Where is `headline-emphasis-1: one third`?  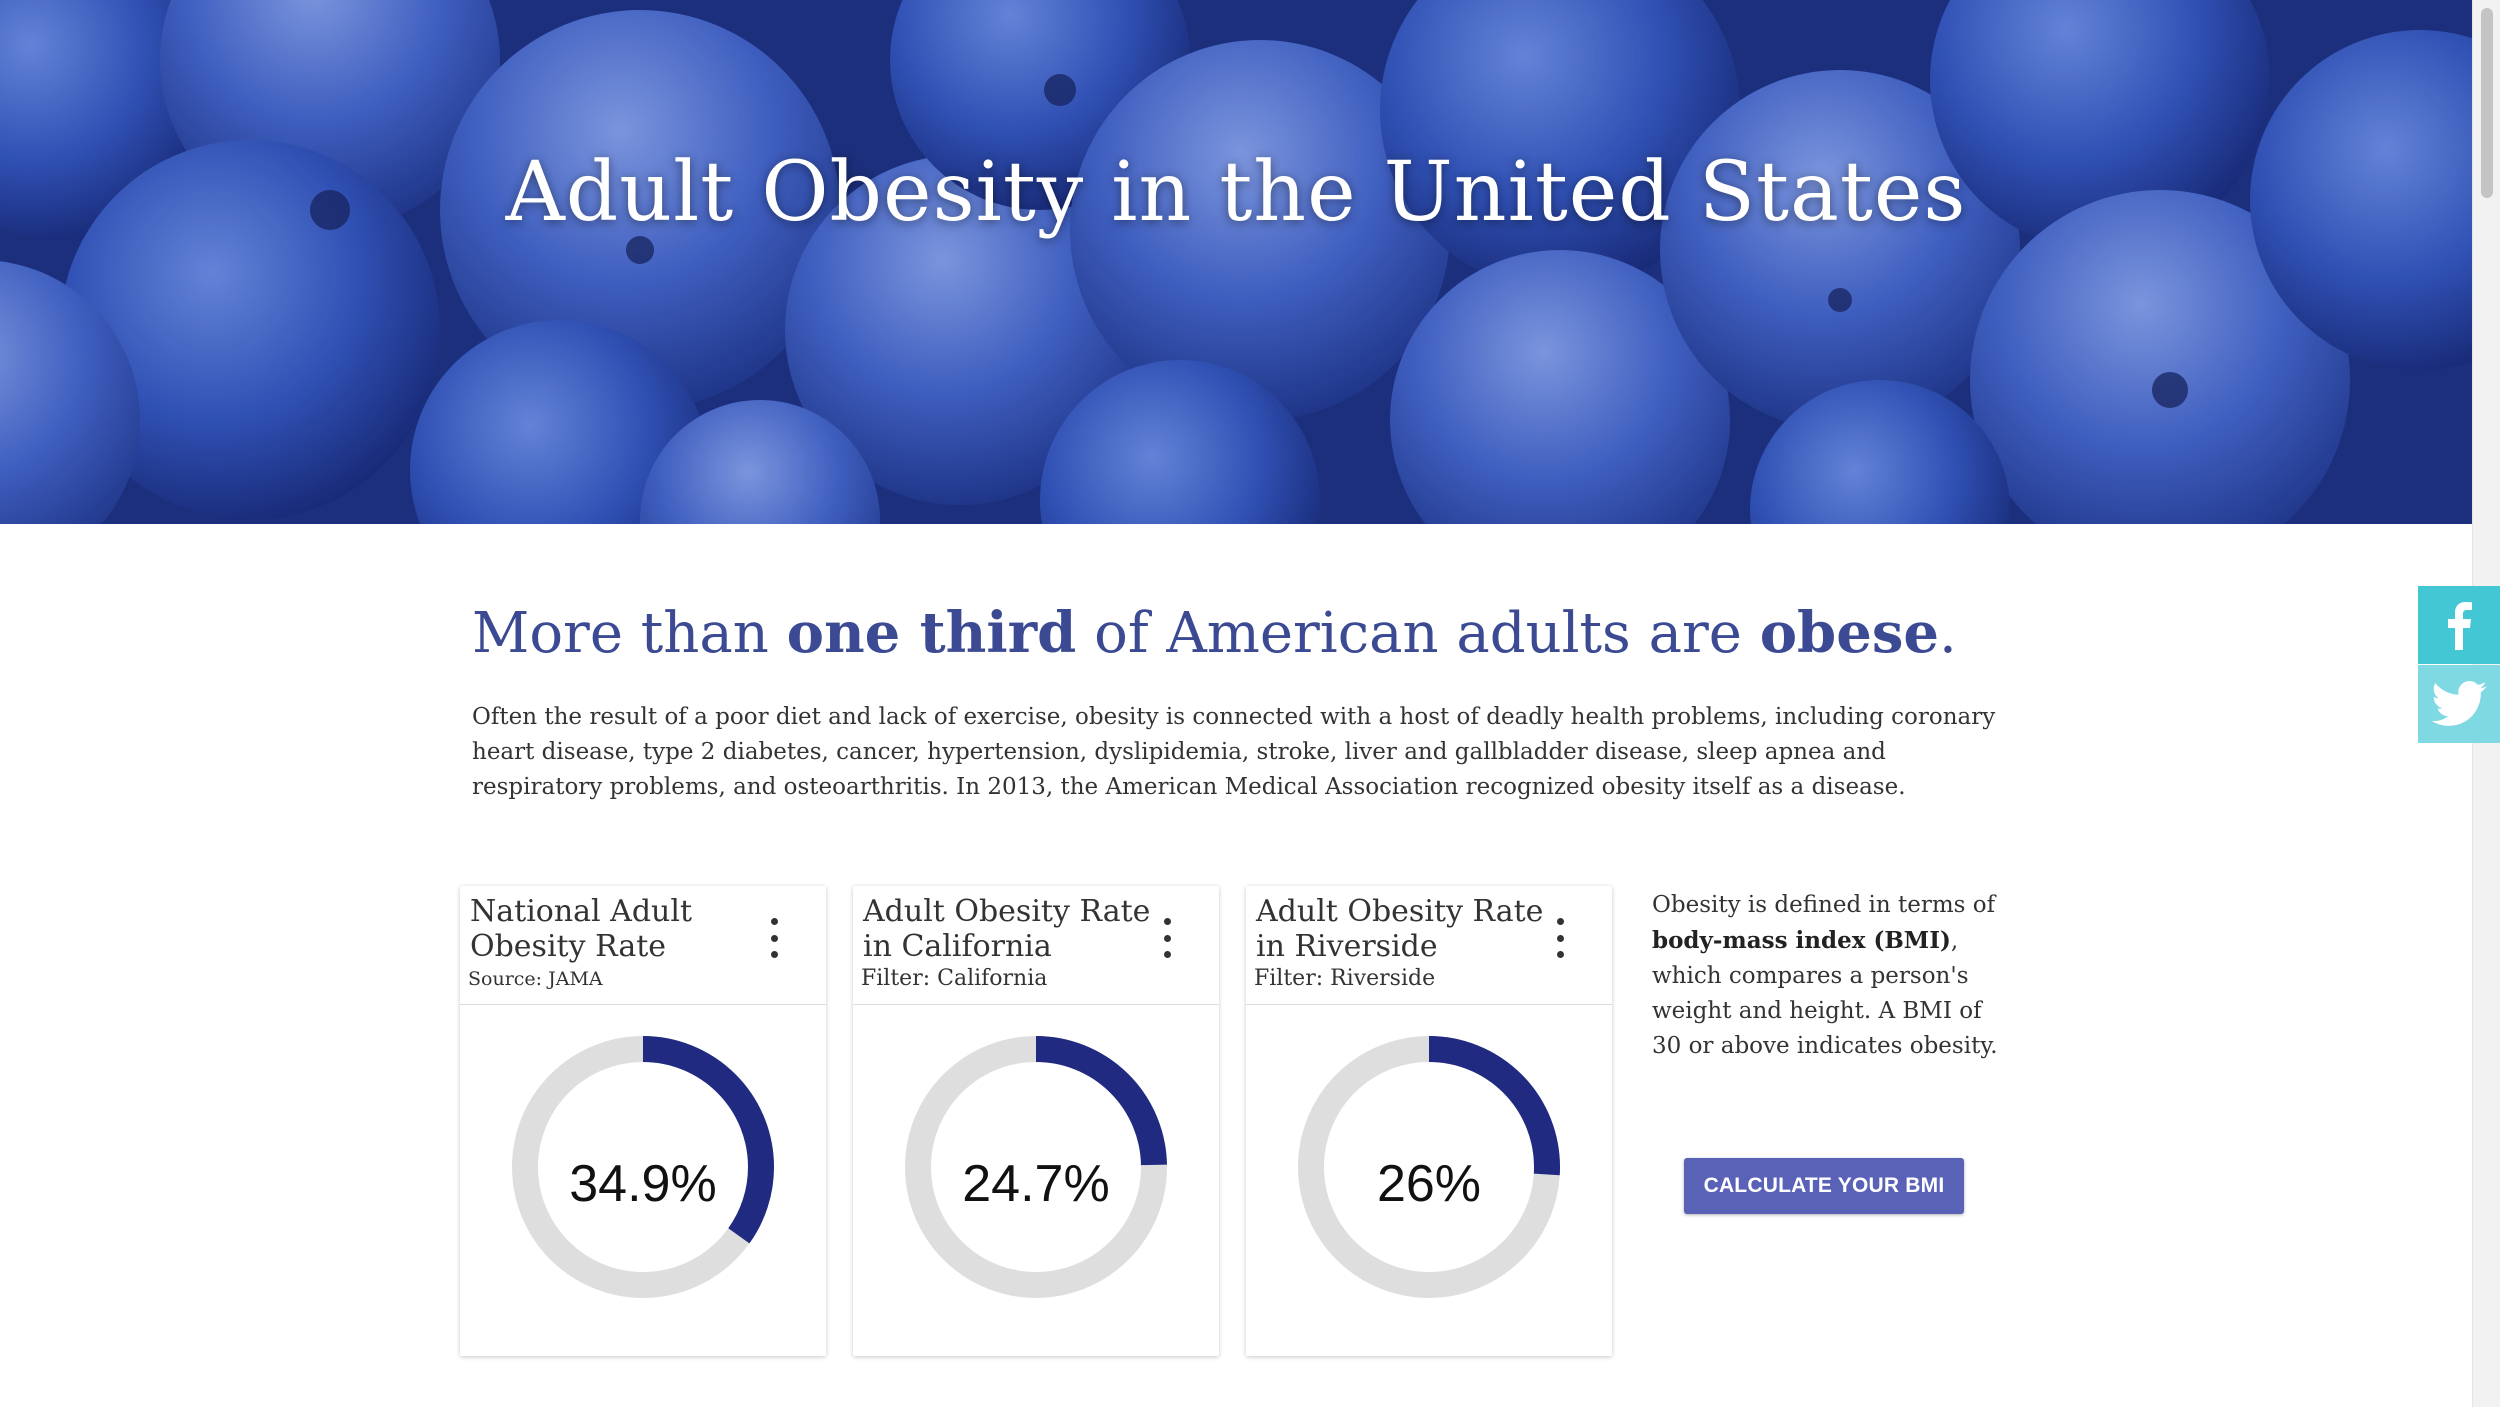
headline-emphasis-1: one third is located at coordinates (931, 633).